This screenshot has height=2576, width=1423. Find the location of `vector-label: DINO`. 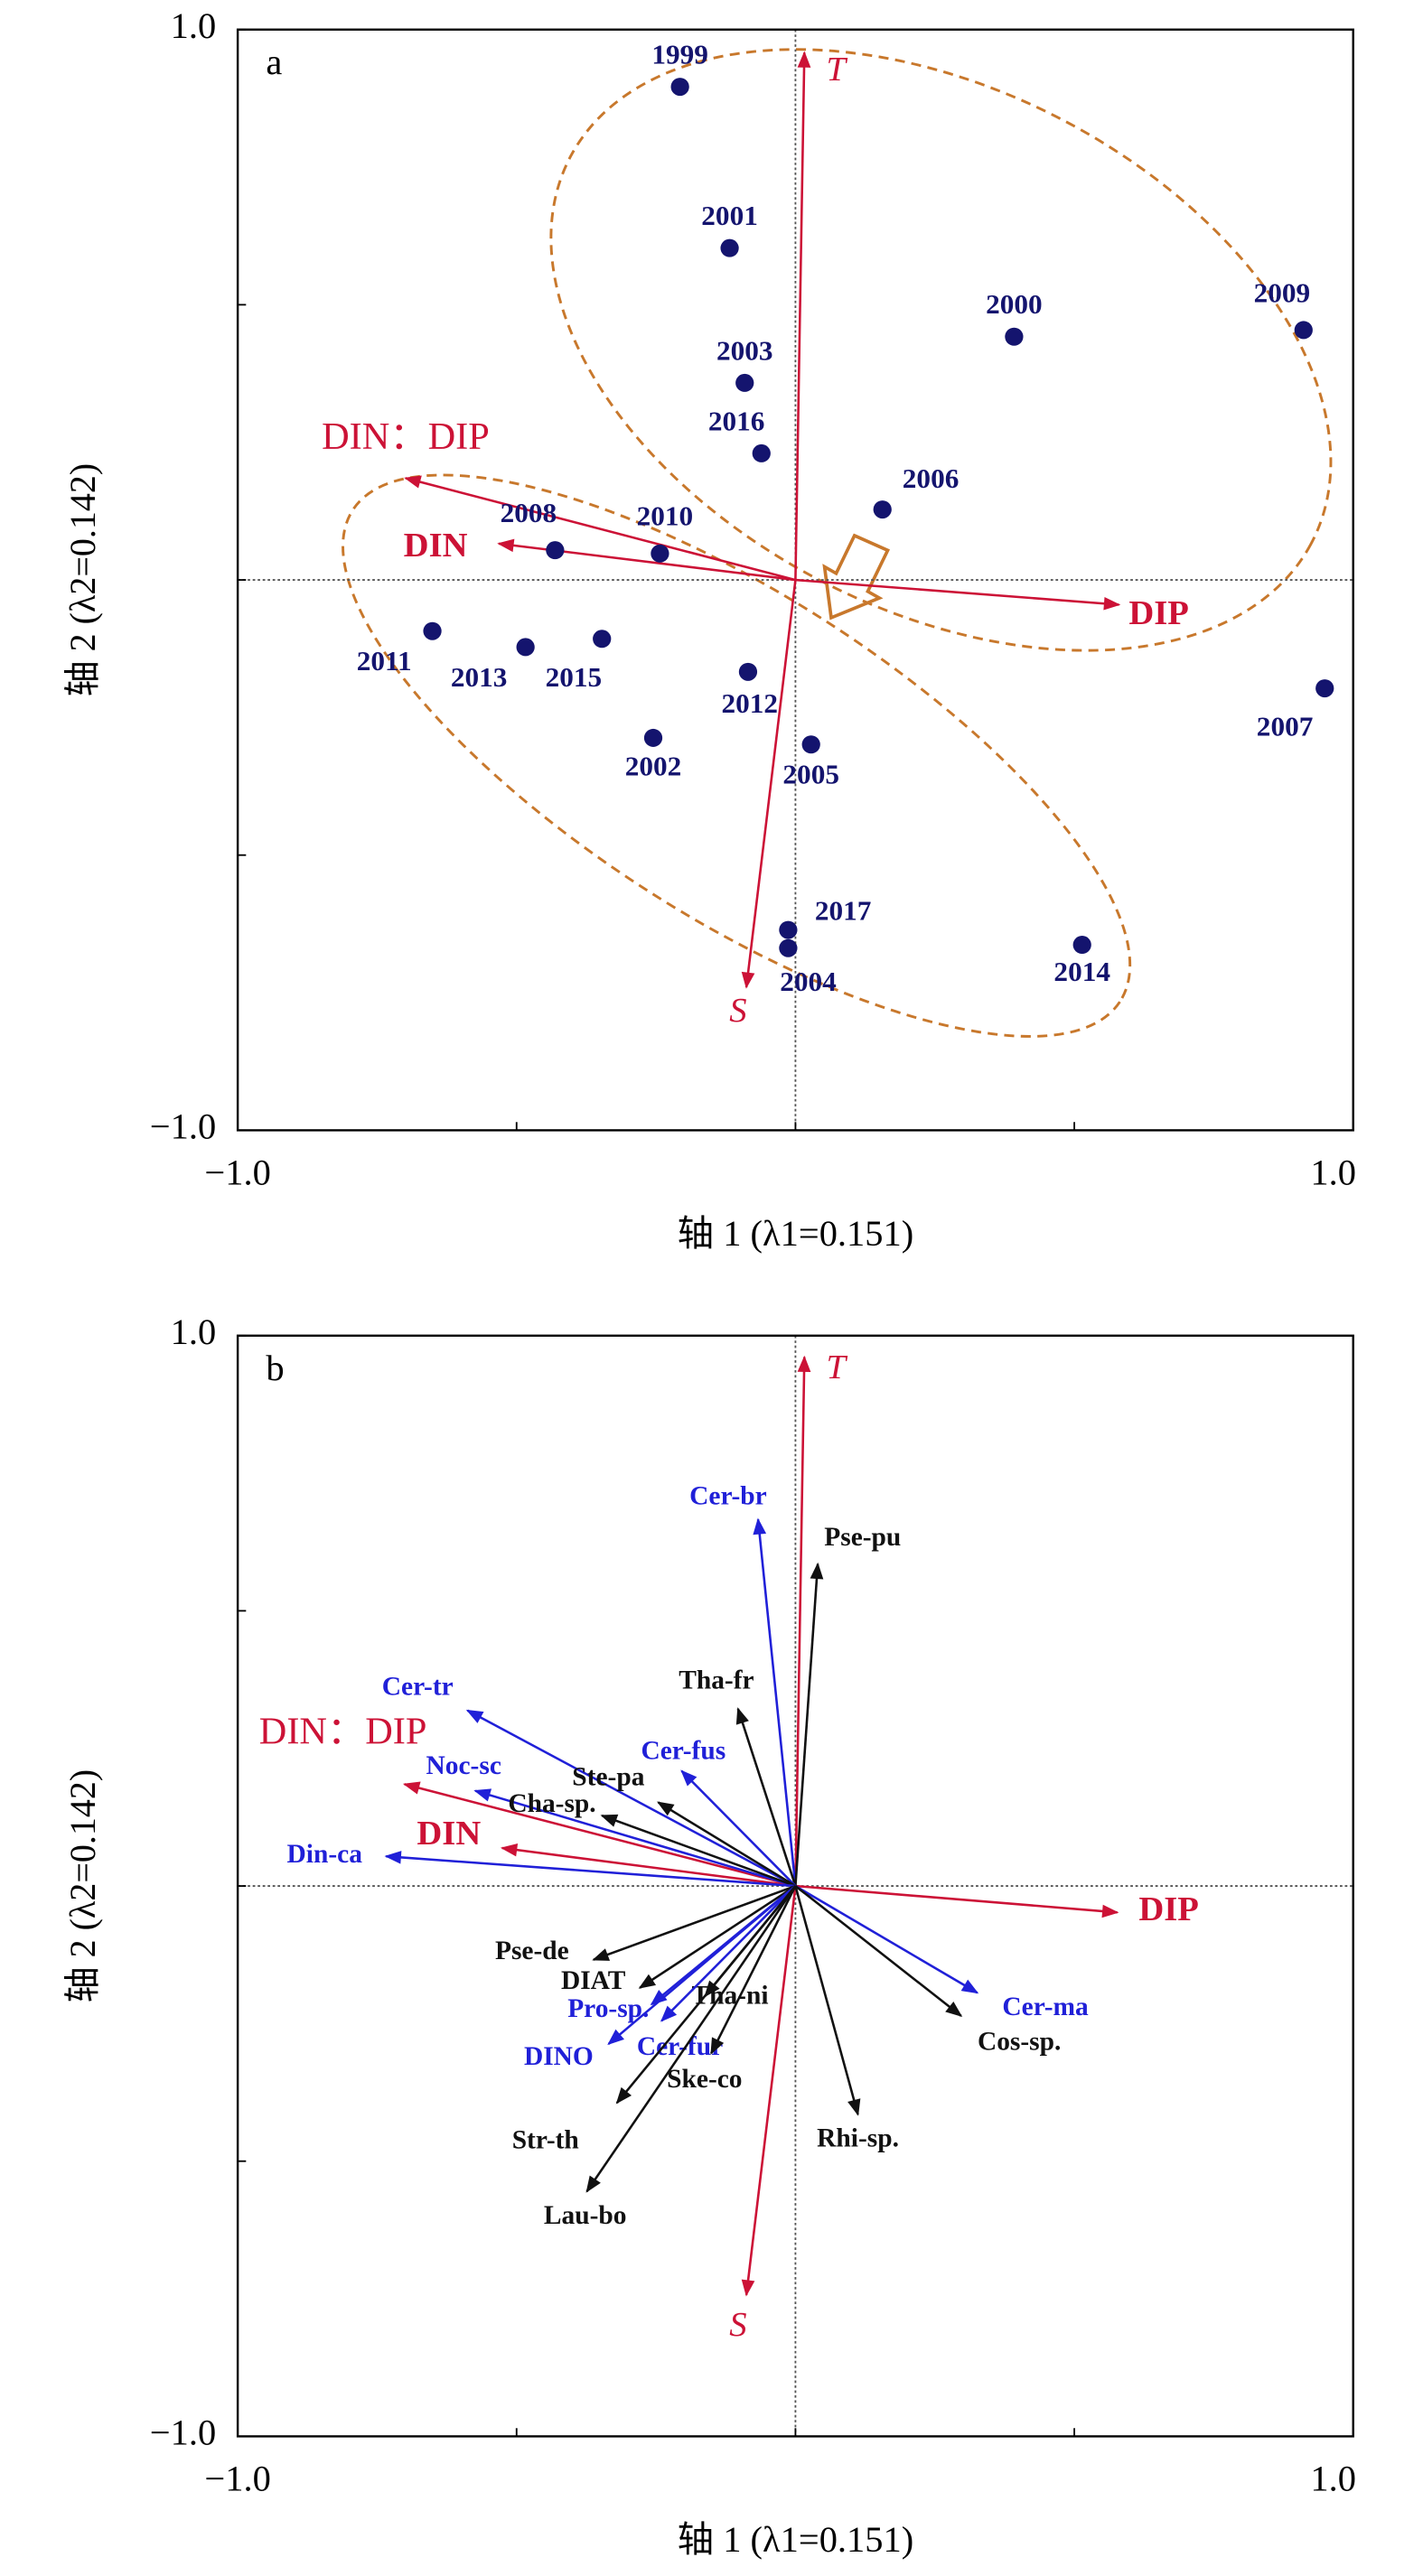

vector-label: DINO is located at coordinates (559, 2056).